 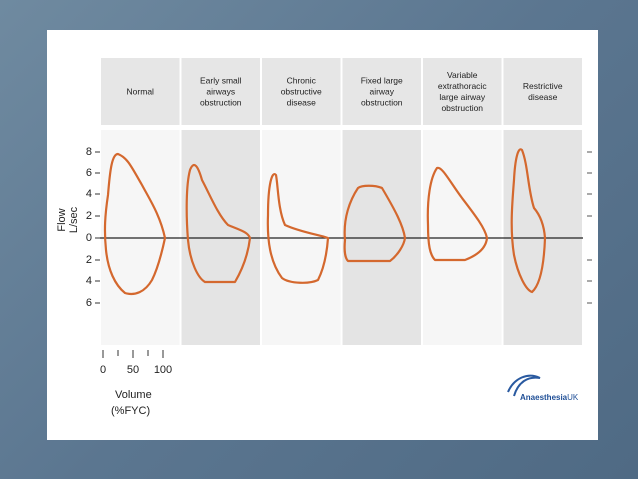 I want to click on x-axis-label: Volume, so click(x=133, y=395).